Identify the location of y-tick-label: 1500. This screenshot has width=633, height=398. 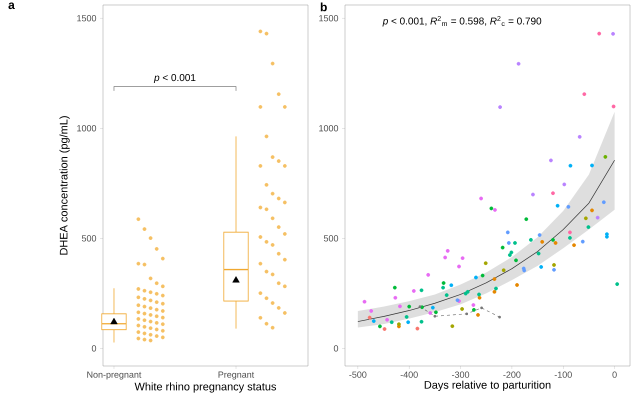
(328, 18).